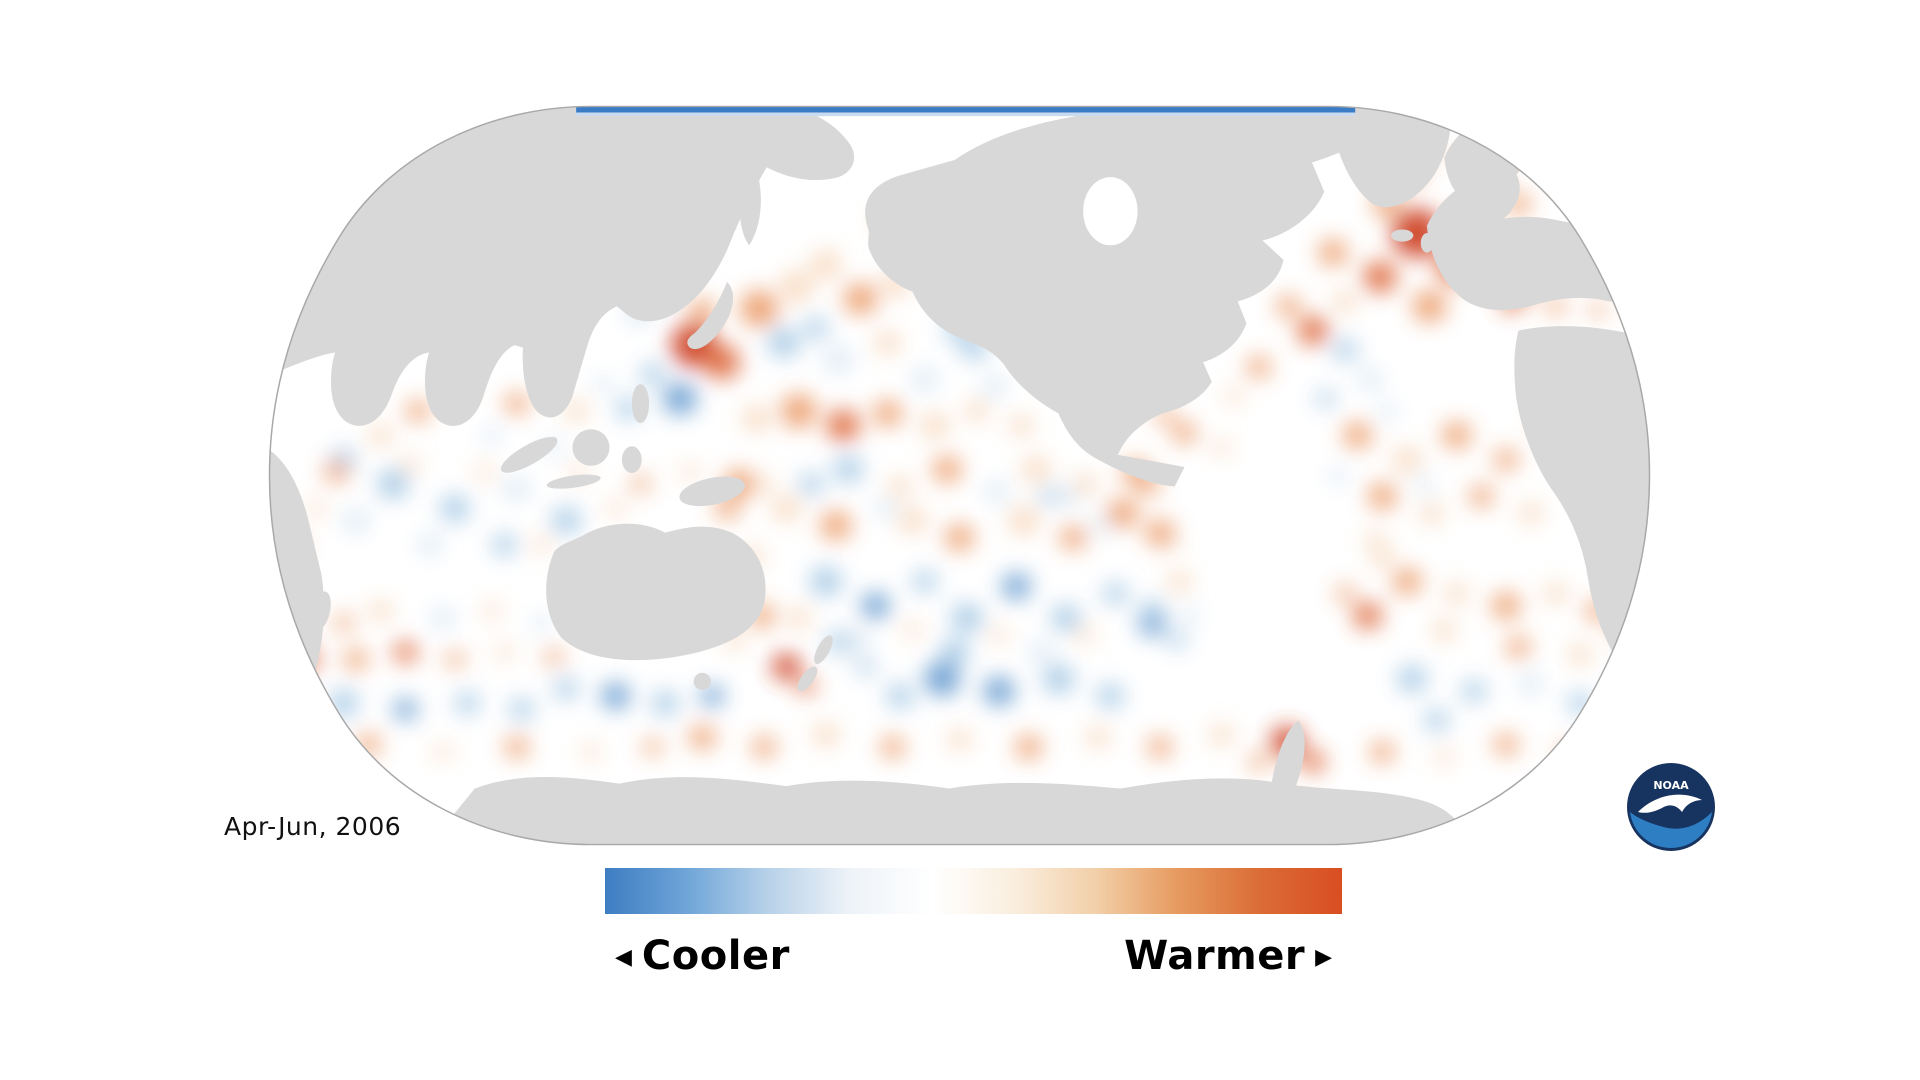 The width and height of the screenshot is (1920, 1080). I want to click on arctic-anomaly-stripe-fringe, so click(966, 114).